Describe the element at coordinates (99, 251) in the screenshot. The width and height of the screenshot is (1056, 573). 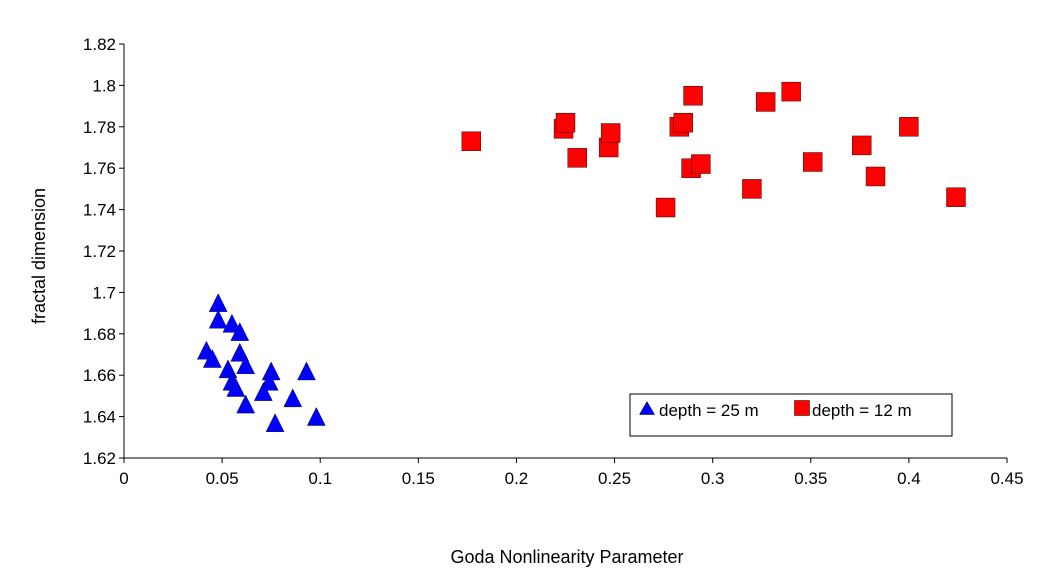
I see `y-tick-label: 1.72` at that location.